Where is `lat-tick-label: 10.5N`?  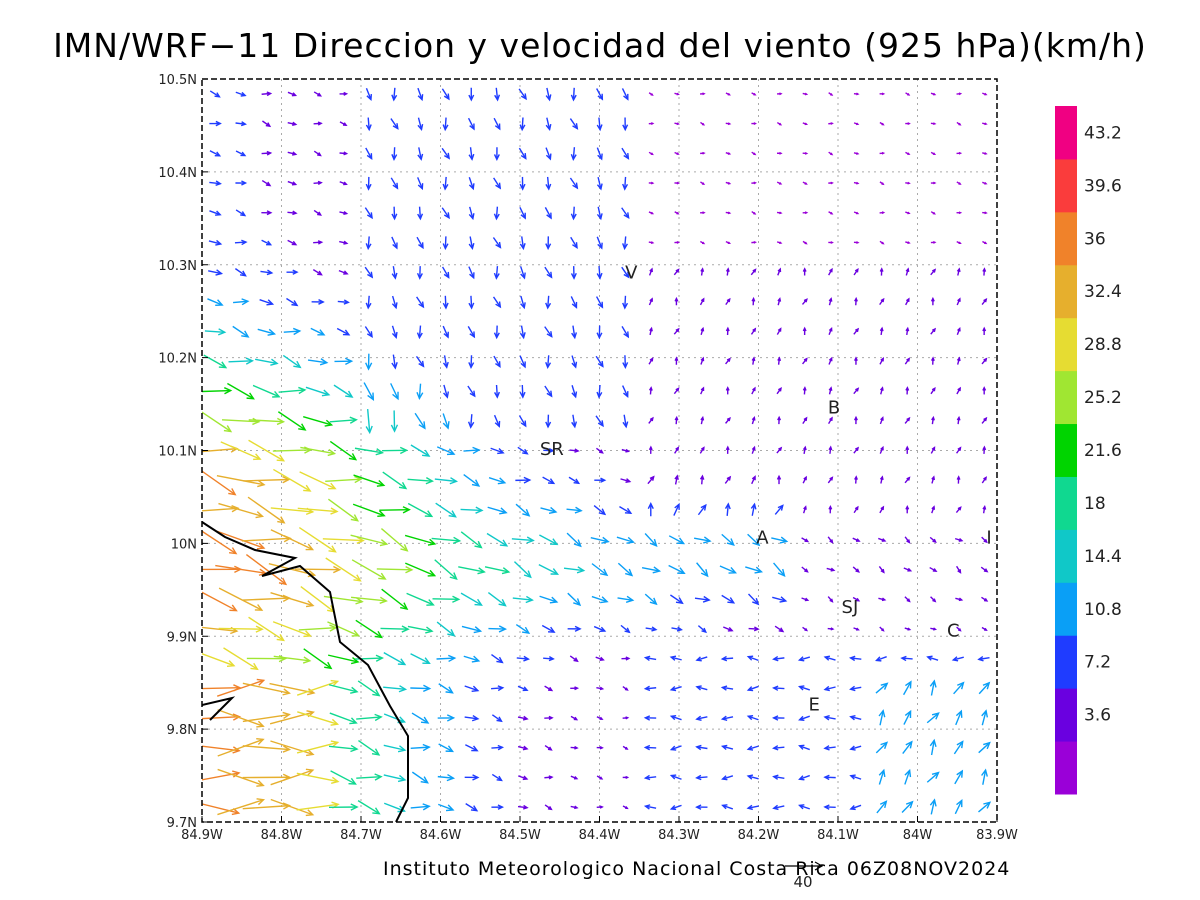
lat-tick-label: 10.5N is located at coordinates (177, 80).